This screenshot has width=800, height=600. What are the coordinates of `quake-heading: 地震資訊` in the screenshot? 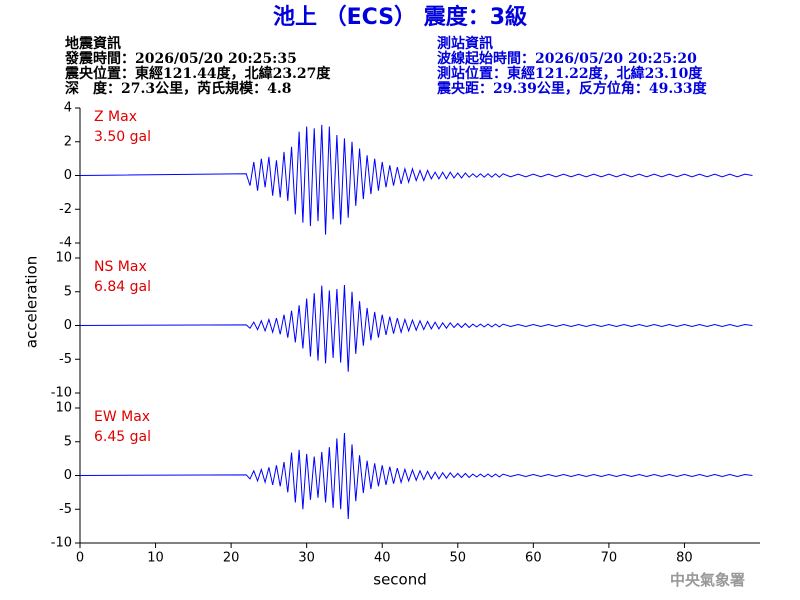 It's located at (93, 43).